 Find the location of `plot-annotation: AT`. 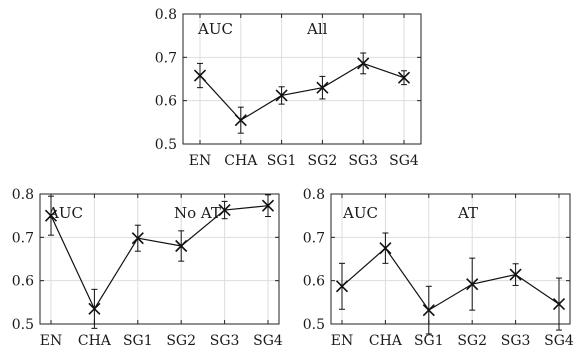

plot-annotation: AT is located at coordinates (467, 213).